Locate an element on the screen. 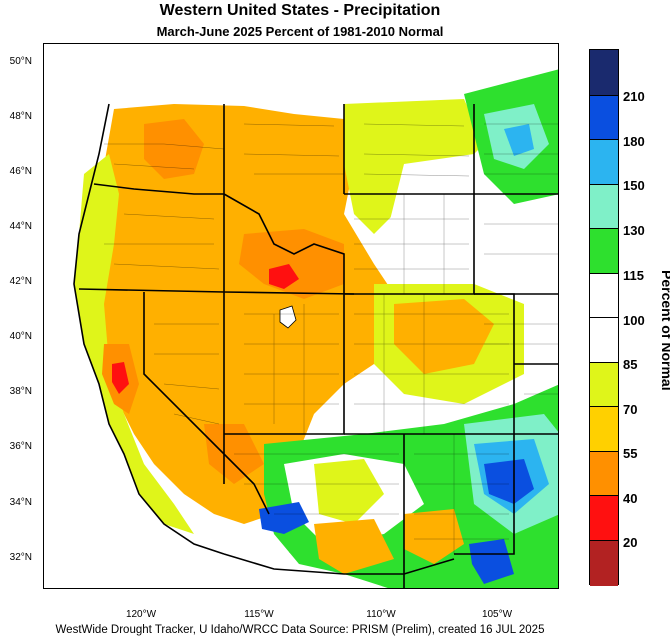  lat-label: 36°N is located at coordinates (20, 446).